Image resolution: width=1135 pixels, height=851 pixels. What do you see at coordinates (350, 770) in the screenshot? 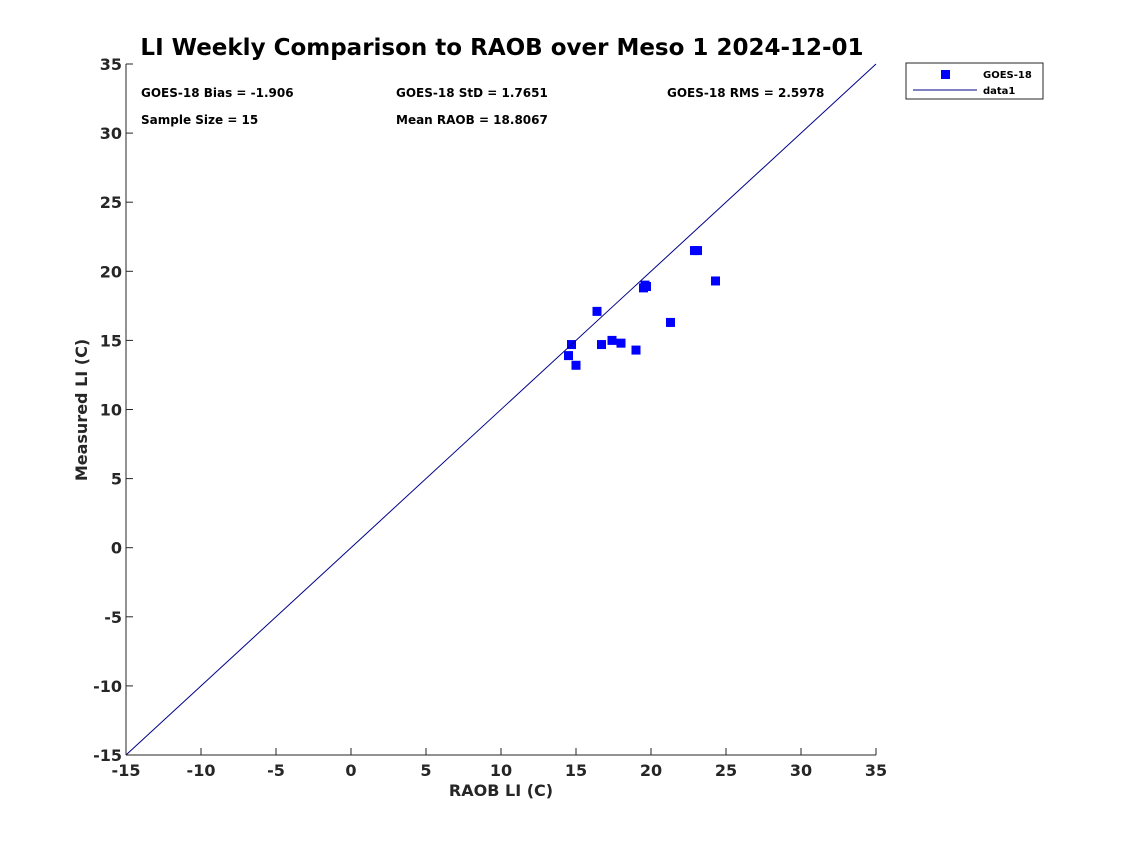
I see `x-tick-label: 0` at bounding box center [350, 770].